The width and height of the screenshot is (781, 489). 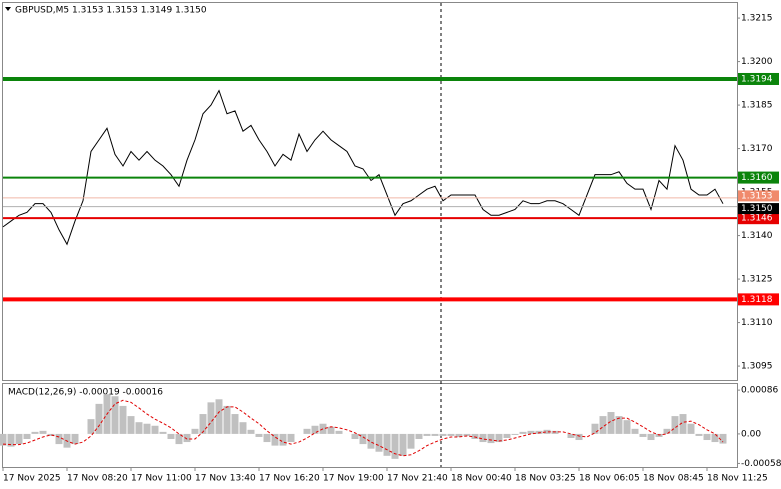 What do you see at coordinates (751, 434) in the screenshot?
I see `y-tick-label: 0.00` at bounding box center [751, 434].